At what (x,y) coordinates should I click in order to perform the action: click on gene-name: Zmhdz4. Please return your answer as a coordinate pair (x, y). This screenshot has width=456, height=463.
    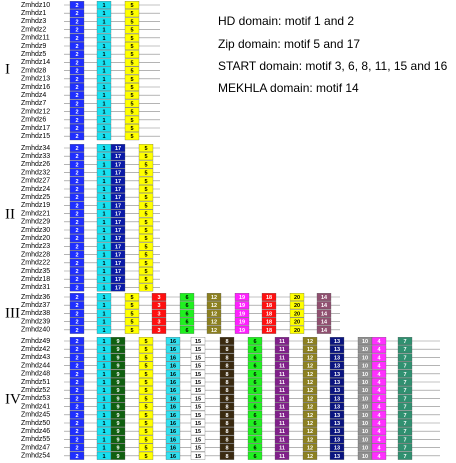
    Looking at the image, I should click on (33, 95).